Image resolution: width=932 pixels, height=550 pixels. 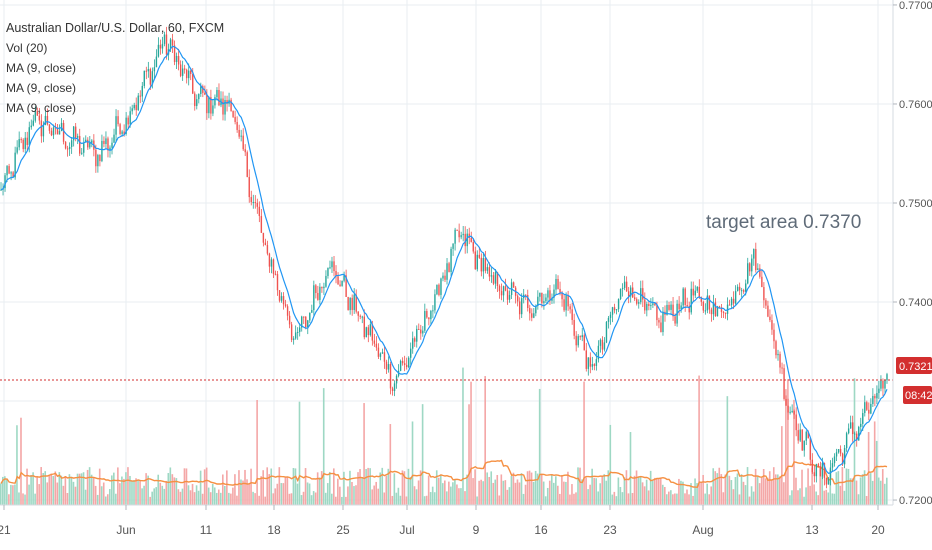 What do you see at coordinates (115, 28) in the screenshot?
I see `symbol-title: Australian Dollar/U.S. Dollar, 60, FXCM` at bounding box center [115, 28].